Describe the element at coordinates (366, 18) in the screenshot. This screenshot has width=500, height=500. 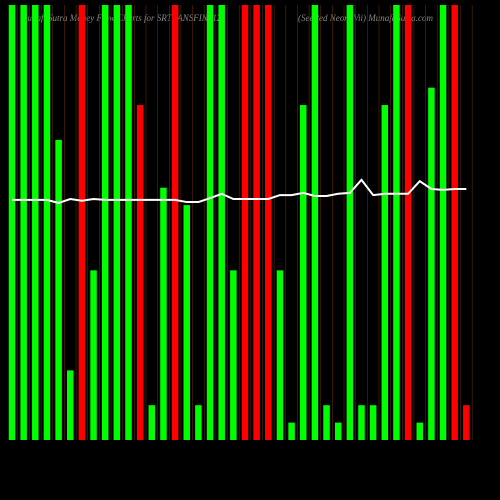
I see `chart-subtitle: (SeeRed Neon, Vii) MunafaSutra.com` at that location.